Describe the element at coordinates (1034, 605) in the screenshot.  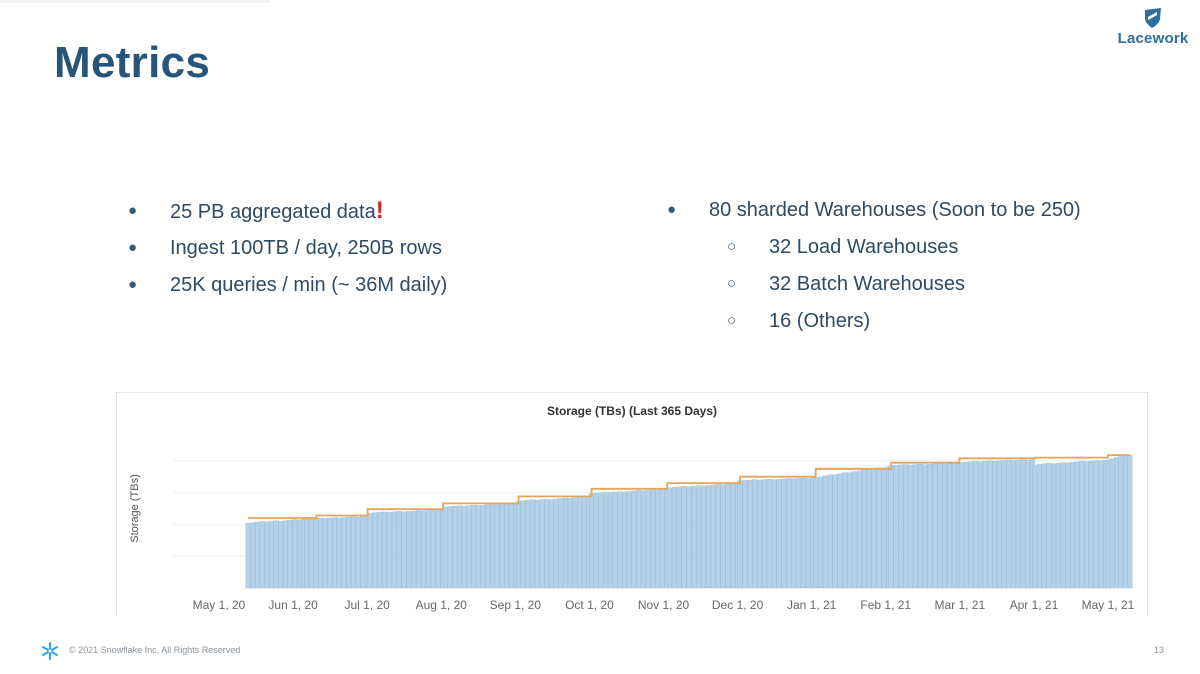
I see `x-tick-label: Apr 1, 21` at that location.